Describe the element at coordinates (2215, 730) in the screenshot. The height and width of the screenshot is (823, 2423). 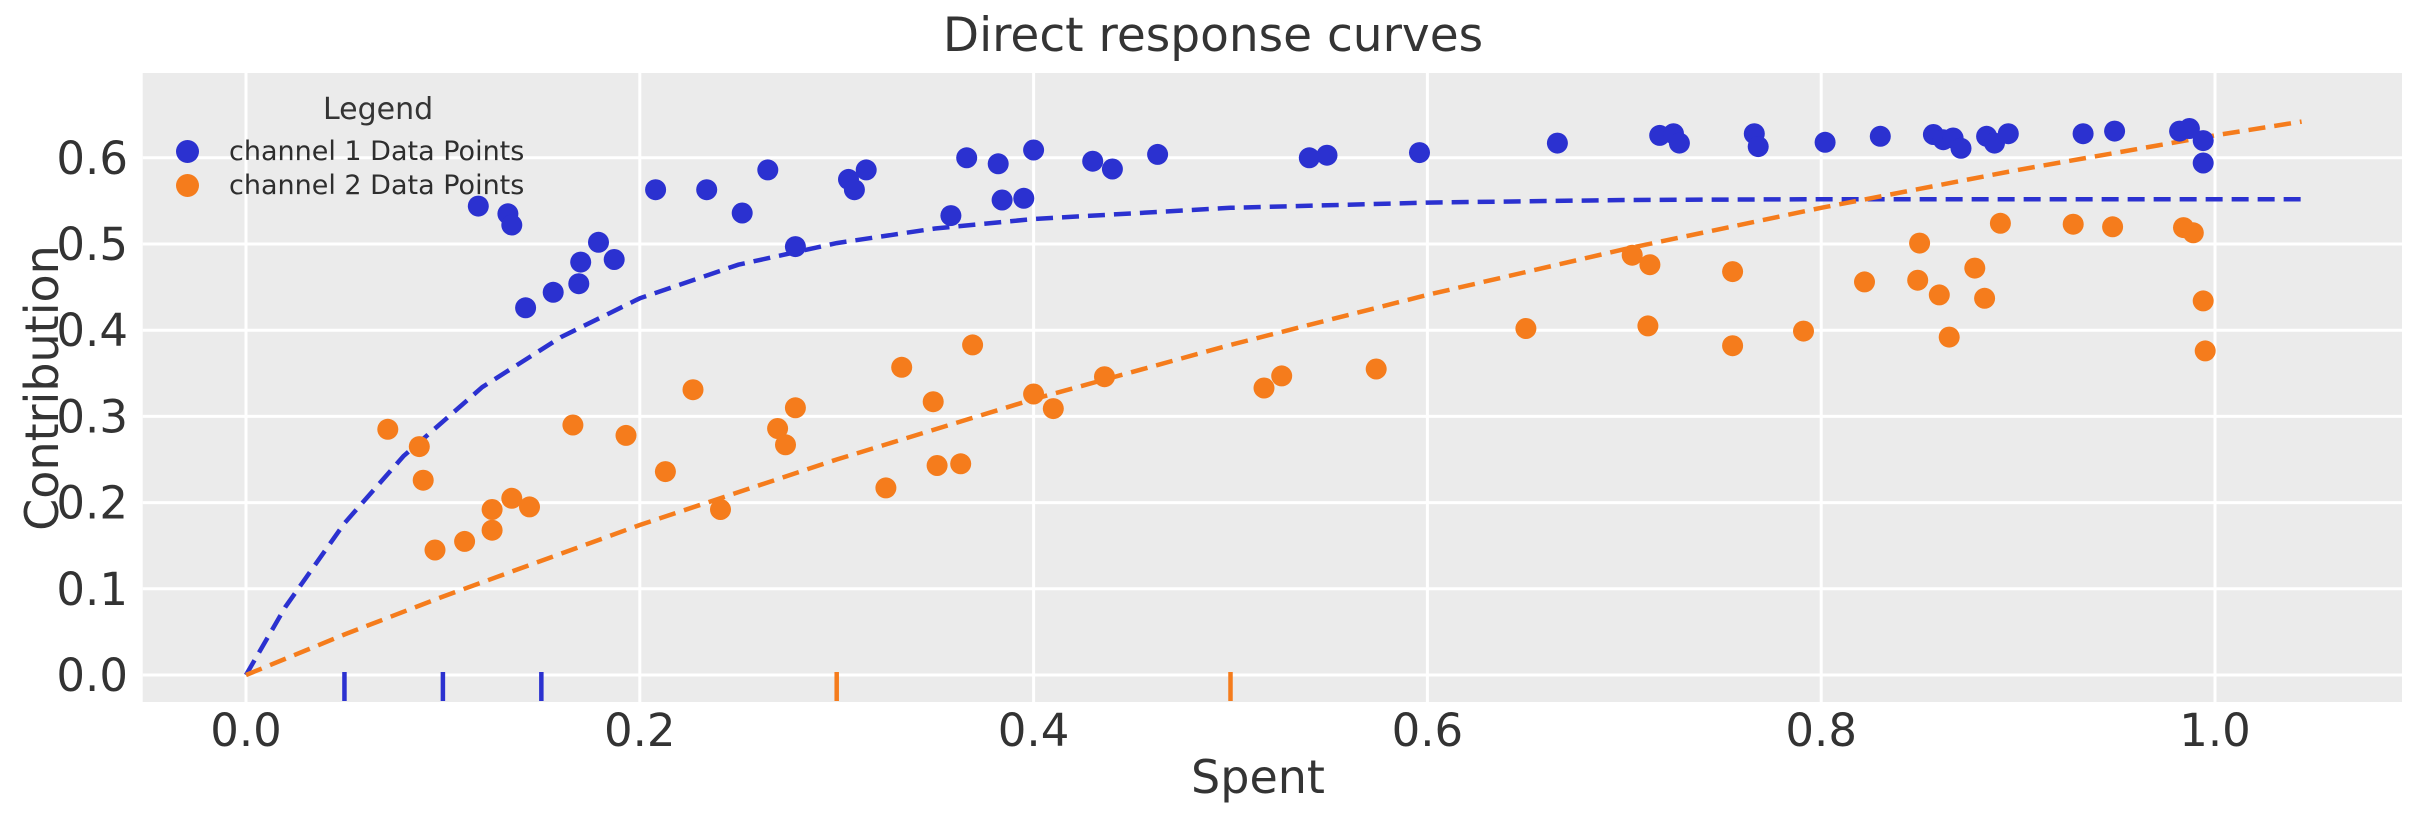
I see `x-tick-label: 1.0` at that location.